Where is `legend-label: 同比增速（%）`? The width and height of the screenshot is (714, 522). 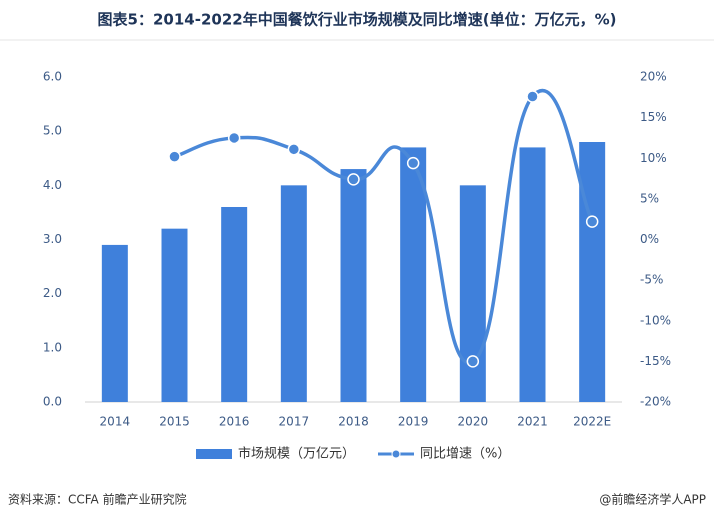 legend-label: 同比增速（%） is located at coordinates (465, 454).